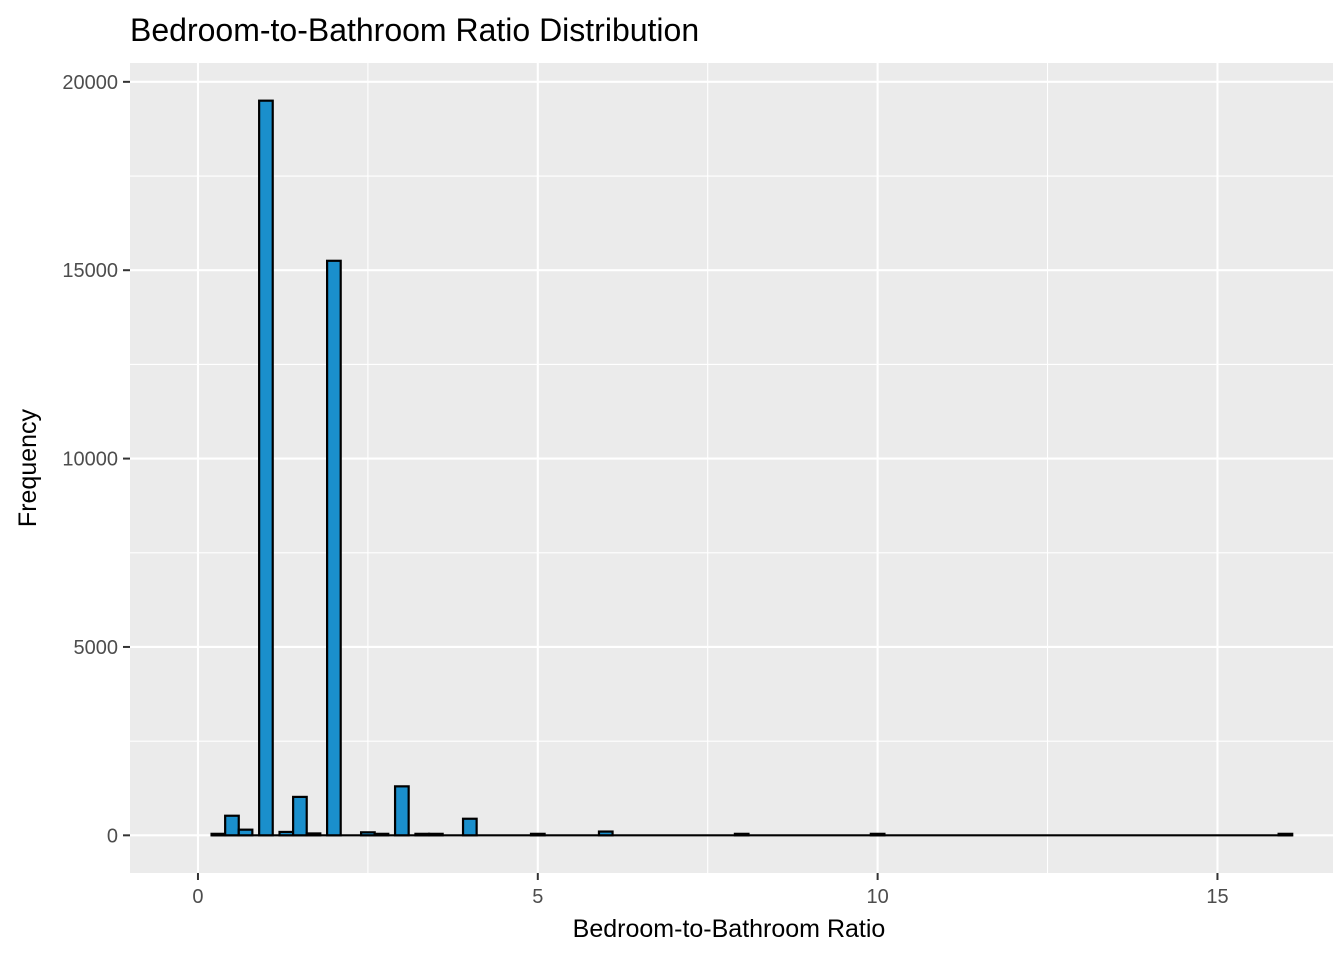 The height and width of the screenshot is (960, 1344). I want to click on y-tick-label: 0, so click(112, 836).